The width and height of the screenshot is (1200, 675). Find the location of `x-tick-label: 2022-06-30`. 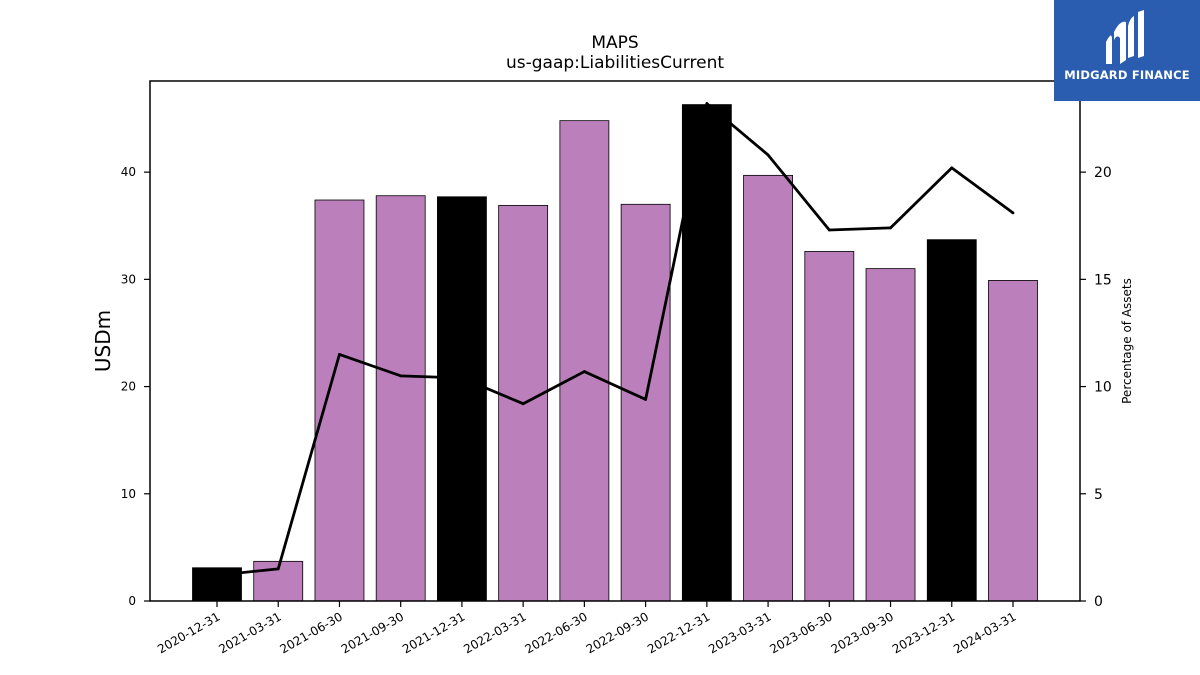

x-tick-label: 2022-06-30 is located at coordinates (555, 632).